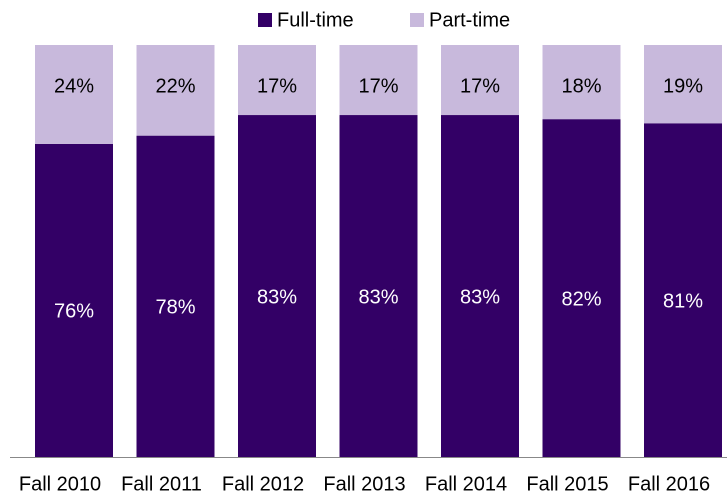 This screenshot has width=727, height=499. Describe the element at coordinates (175, 308) in the screenshot. I see `data-label: 78%` at that location.